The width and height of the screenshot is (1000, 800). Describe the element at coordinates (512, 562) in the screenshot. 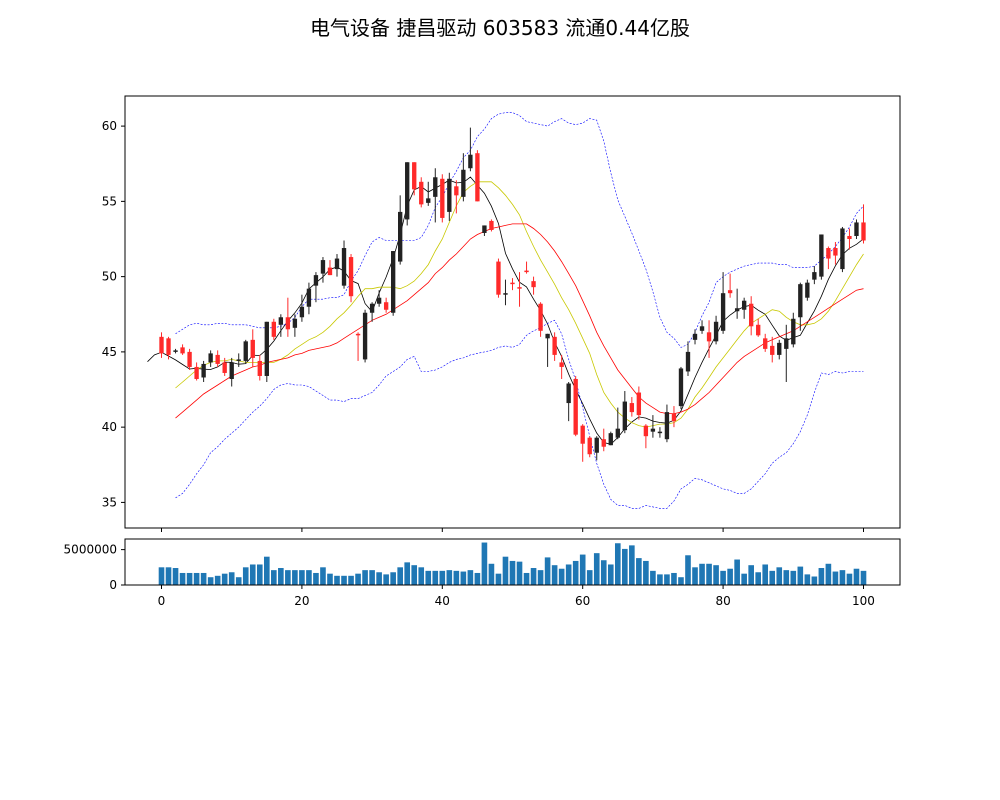

I see `volume-panel-frame` at that location.